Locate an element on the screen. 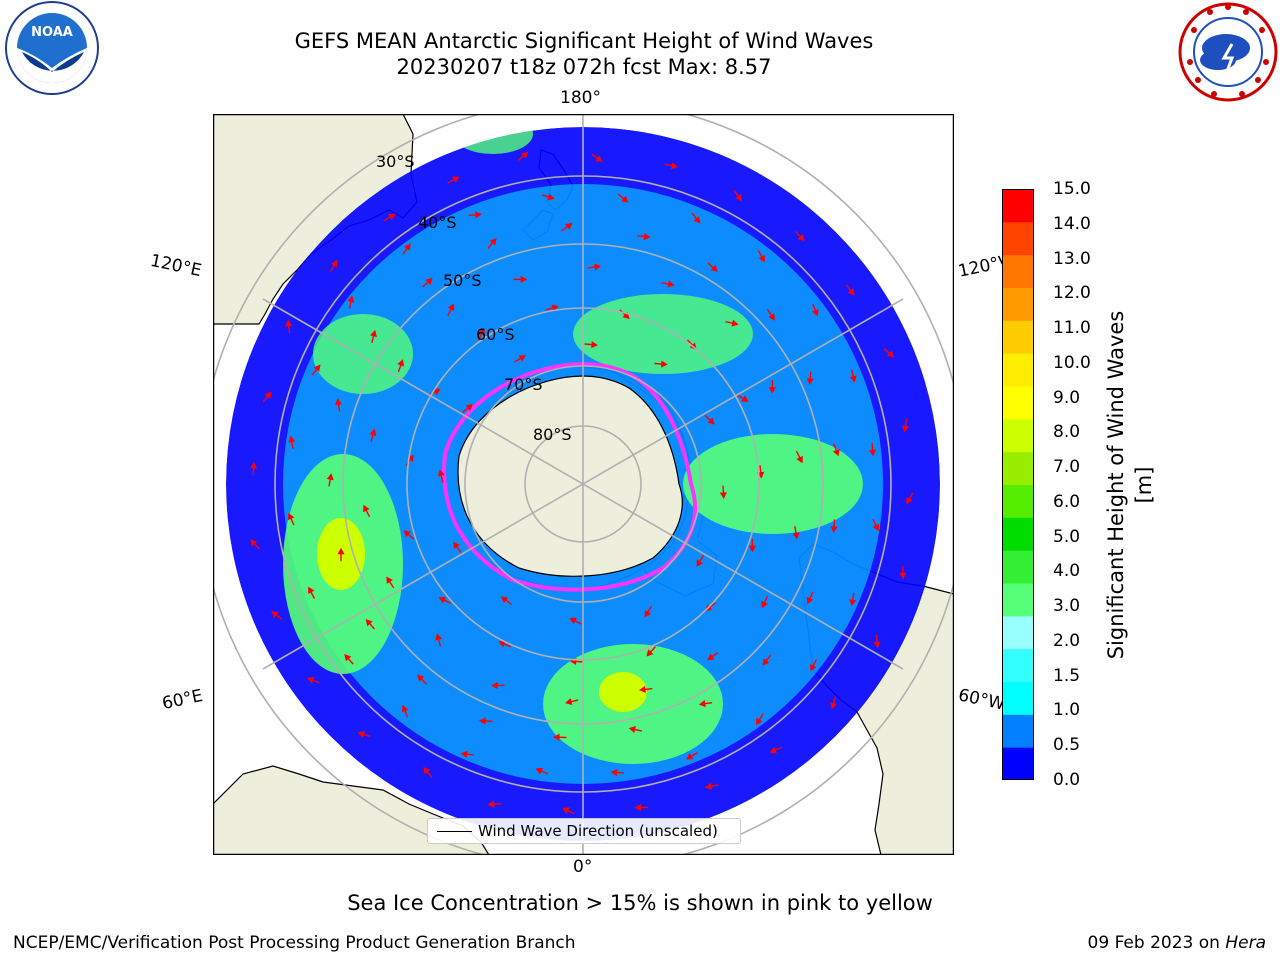 This screenshot has width=1280, height=960. map-legend: Wind Wave Direction (unscaled) is located at coordinates (584, 831).